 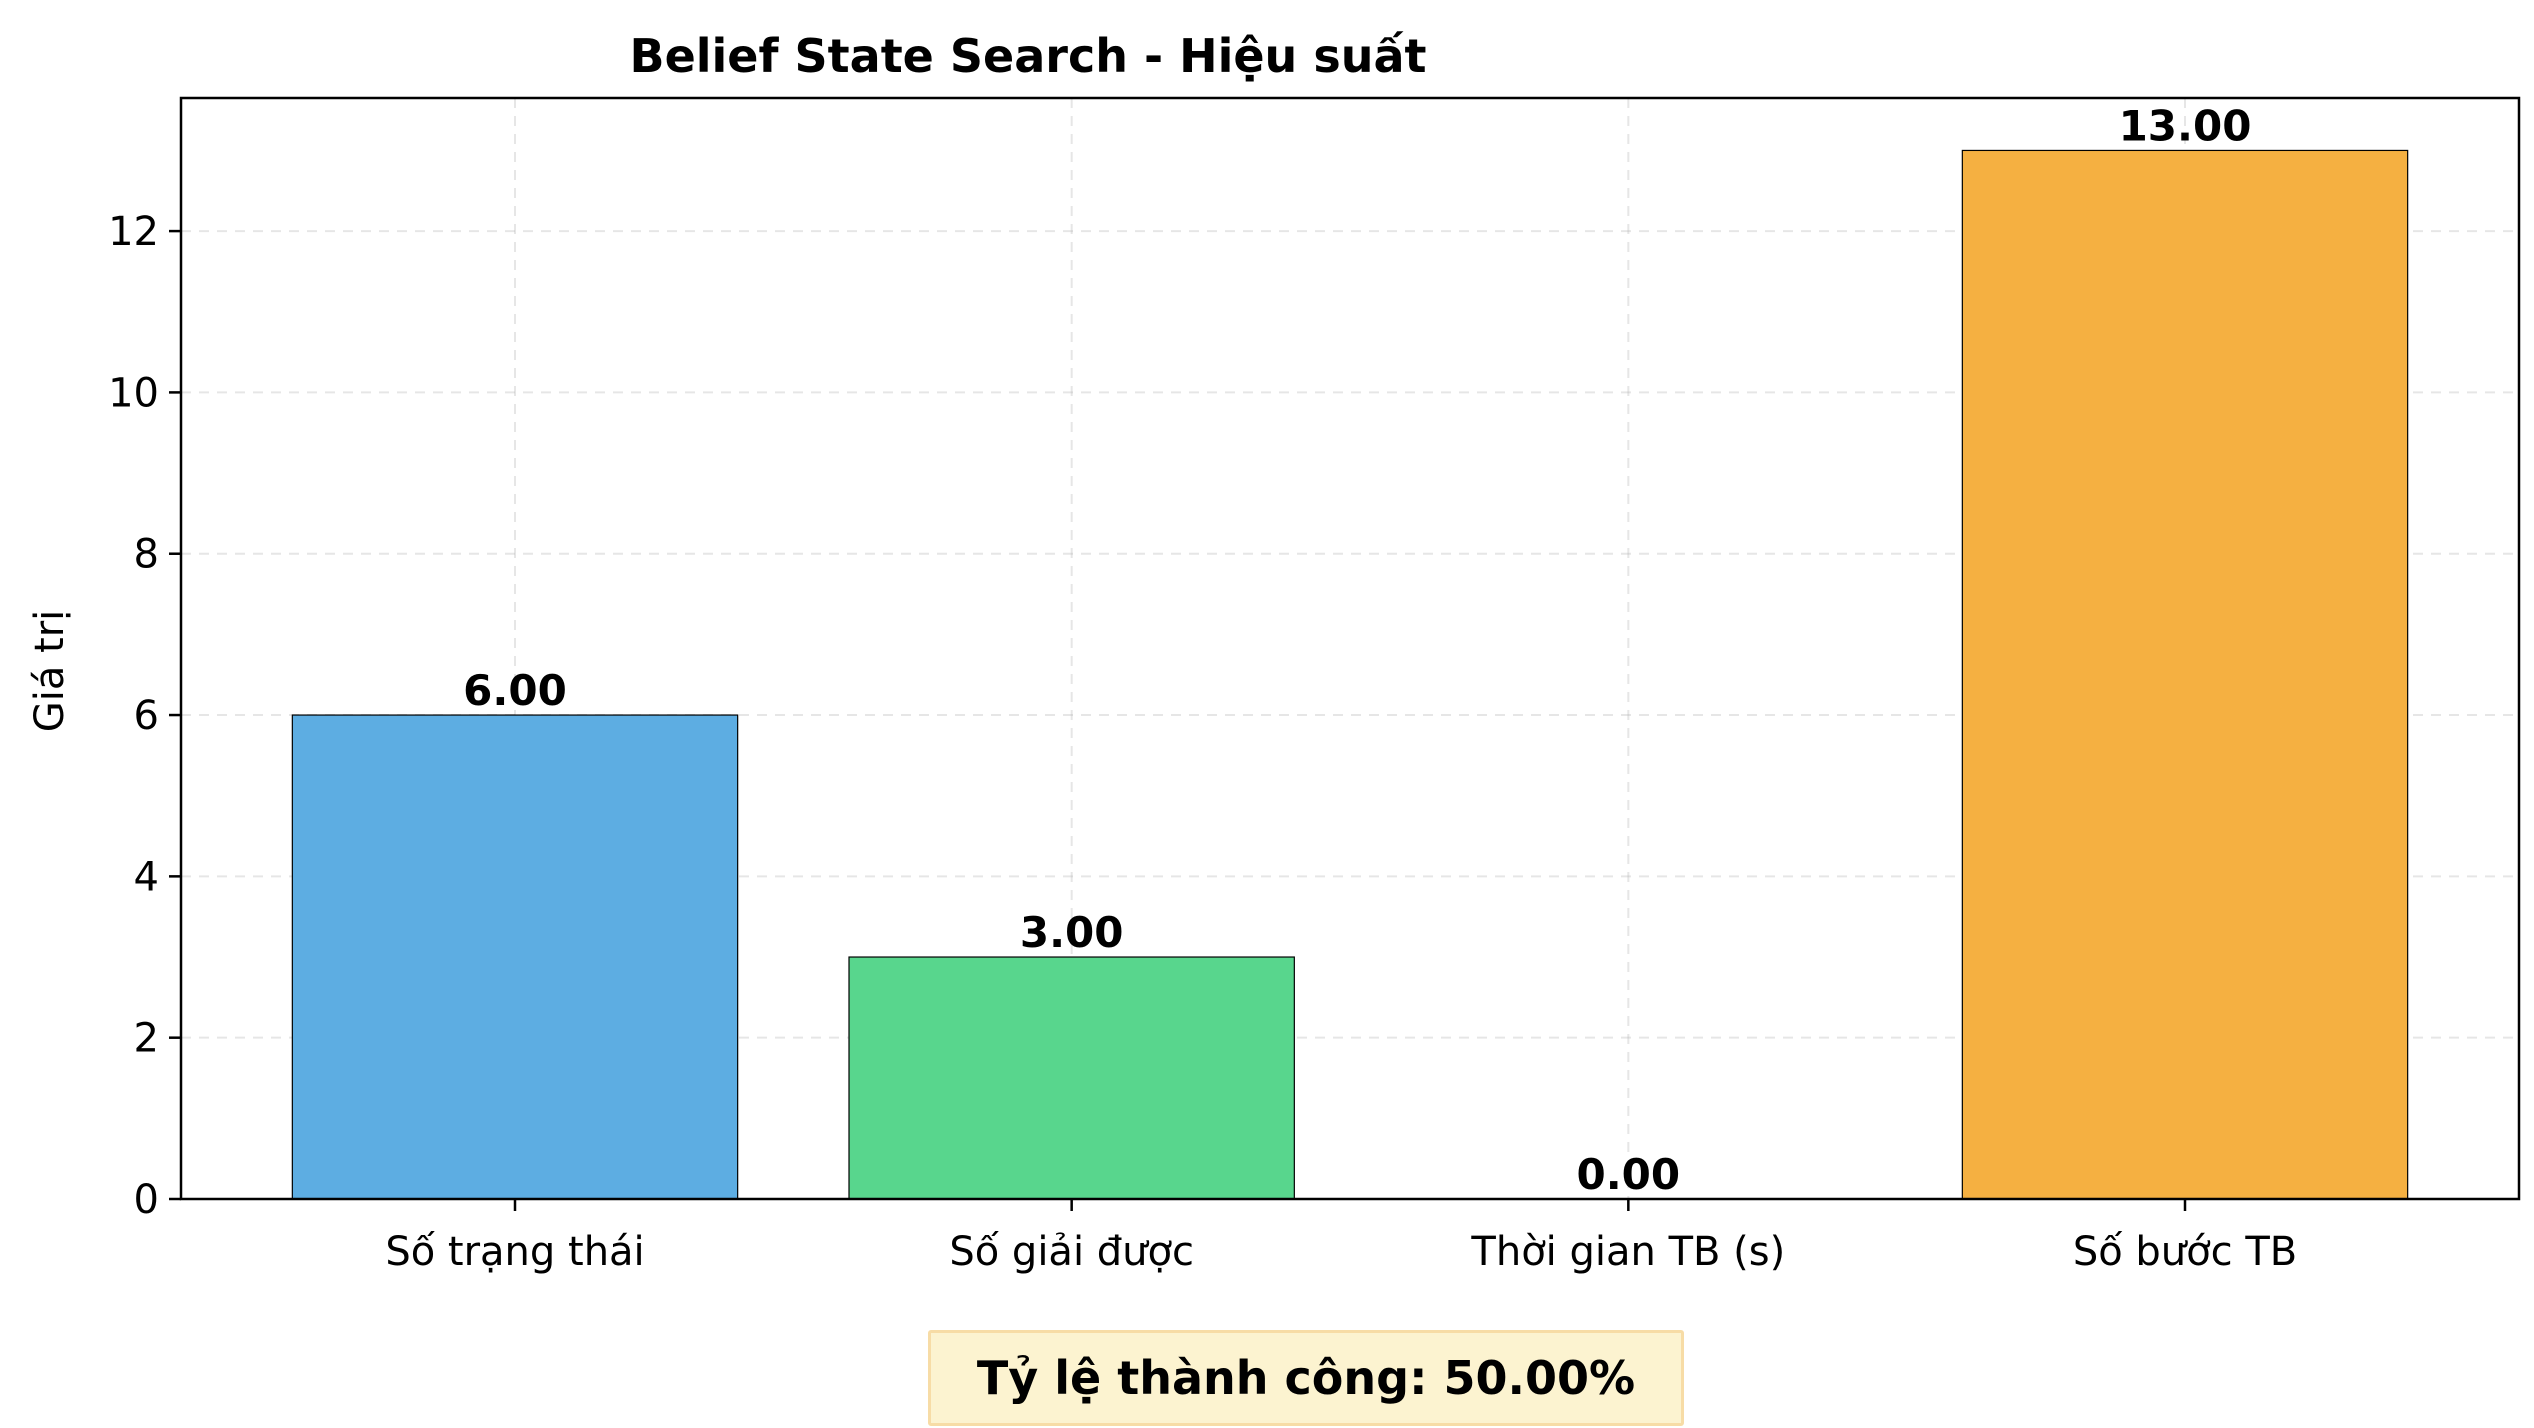 What do you see at coordinates (146, 877) in the screenshot?
I see `y-tick-label: 4` at bounding box center [146, 877].